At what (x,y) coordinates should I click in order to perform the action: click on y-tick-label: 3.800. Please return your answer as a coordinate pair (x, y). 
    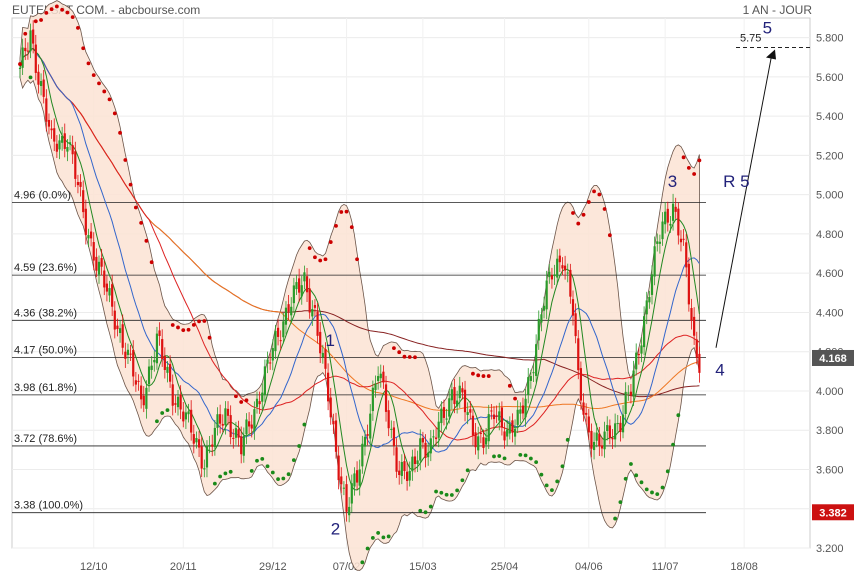
    Looking at the image, I should click on (830, 431).